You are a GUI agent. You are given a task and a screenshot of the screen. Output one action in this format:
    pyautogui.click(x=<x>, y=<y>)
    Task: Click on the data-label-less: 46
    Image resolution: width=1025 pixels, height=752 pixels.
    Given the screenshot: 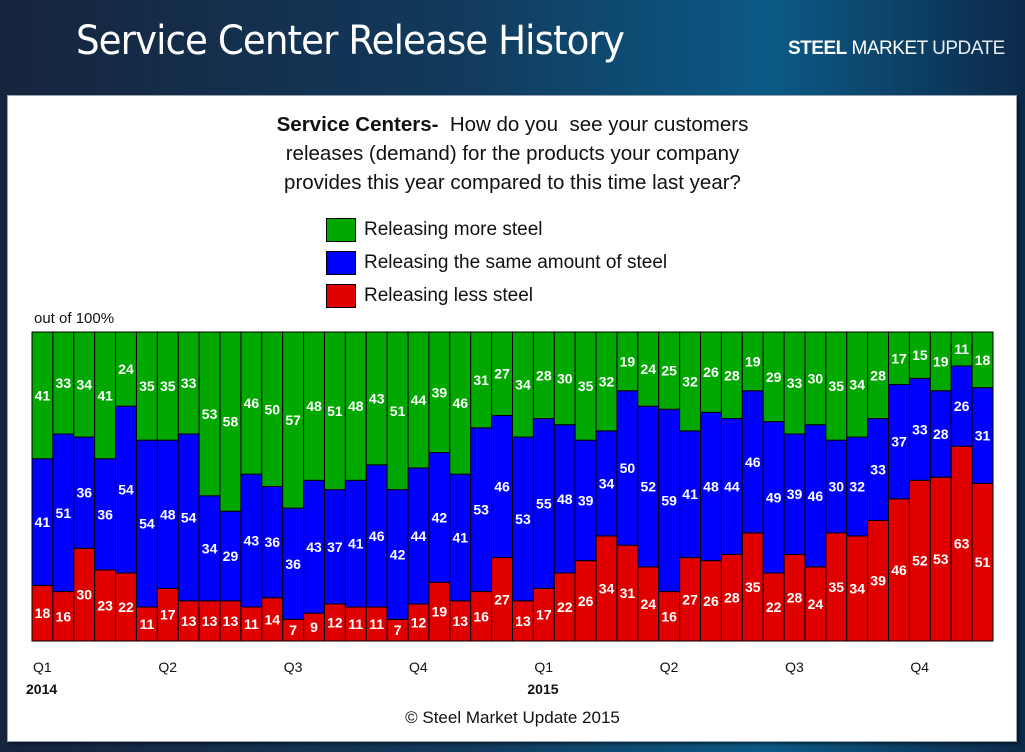 What is the action you would take?
    pyautogui.click(x=899, y=570)
    